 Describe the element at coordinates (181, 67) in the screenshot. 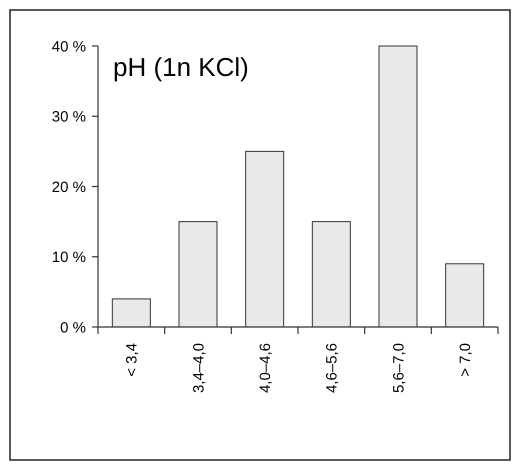

I see `chart-title: pH (1n KCl)` at that location.